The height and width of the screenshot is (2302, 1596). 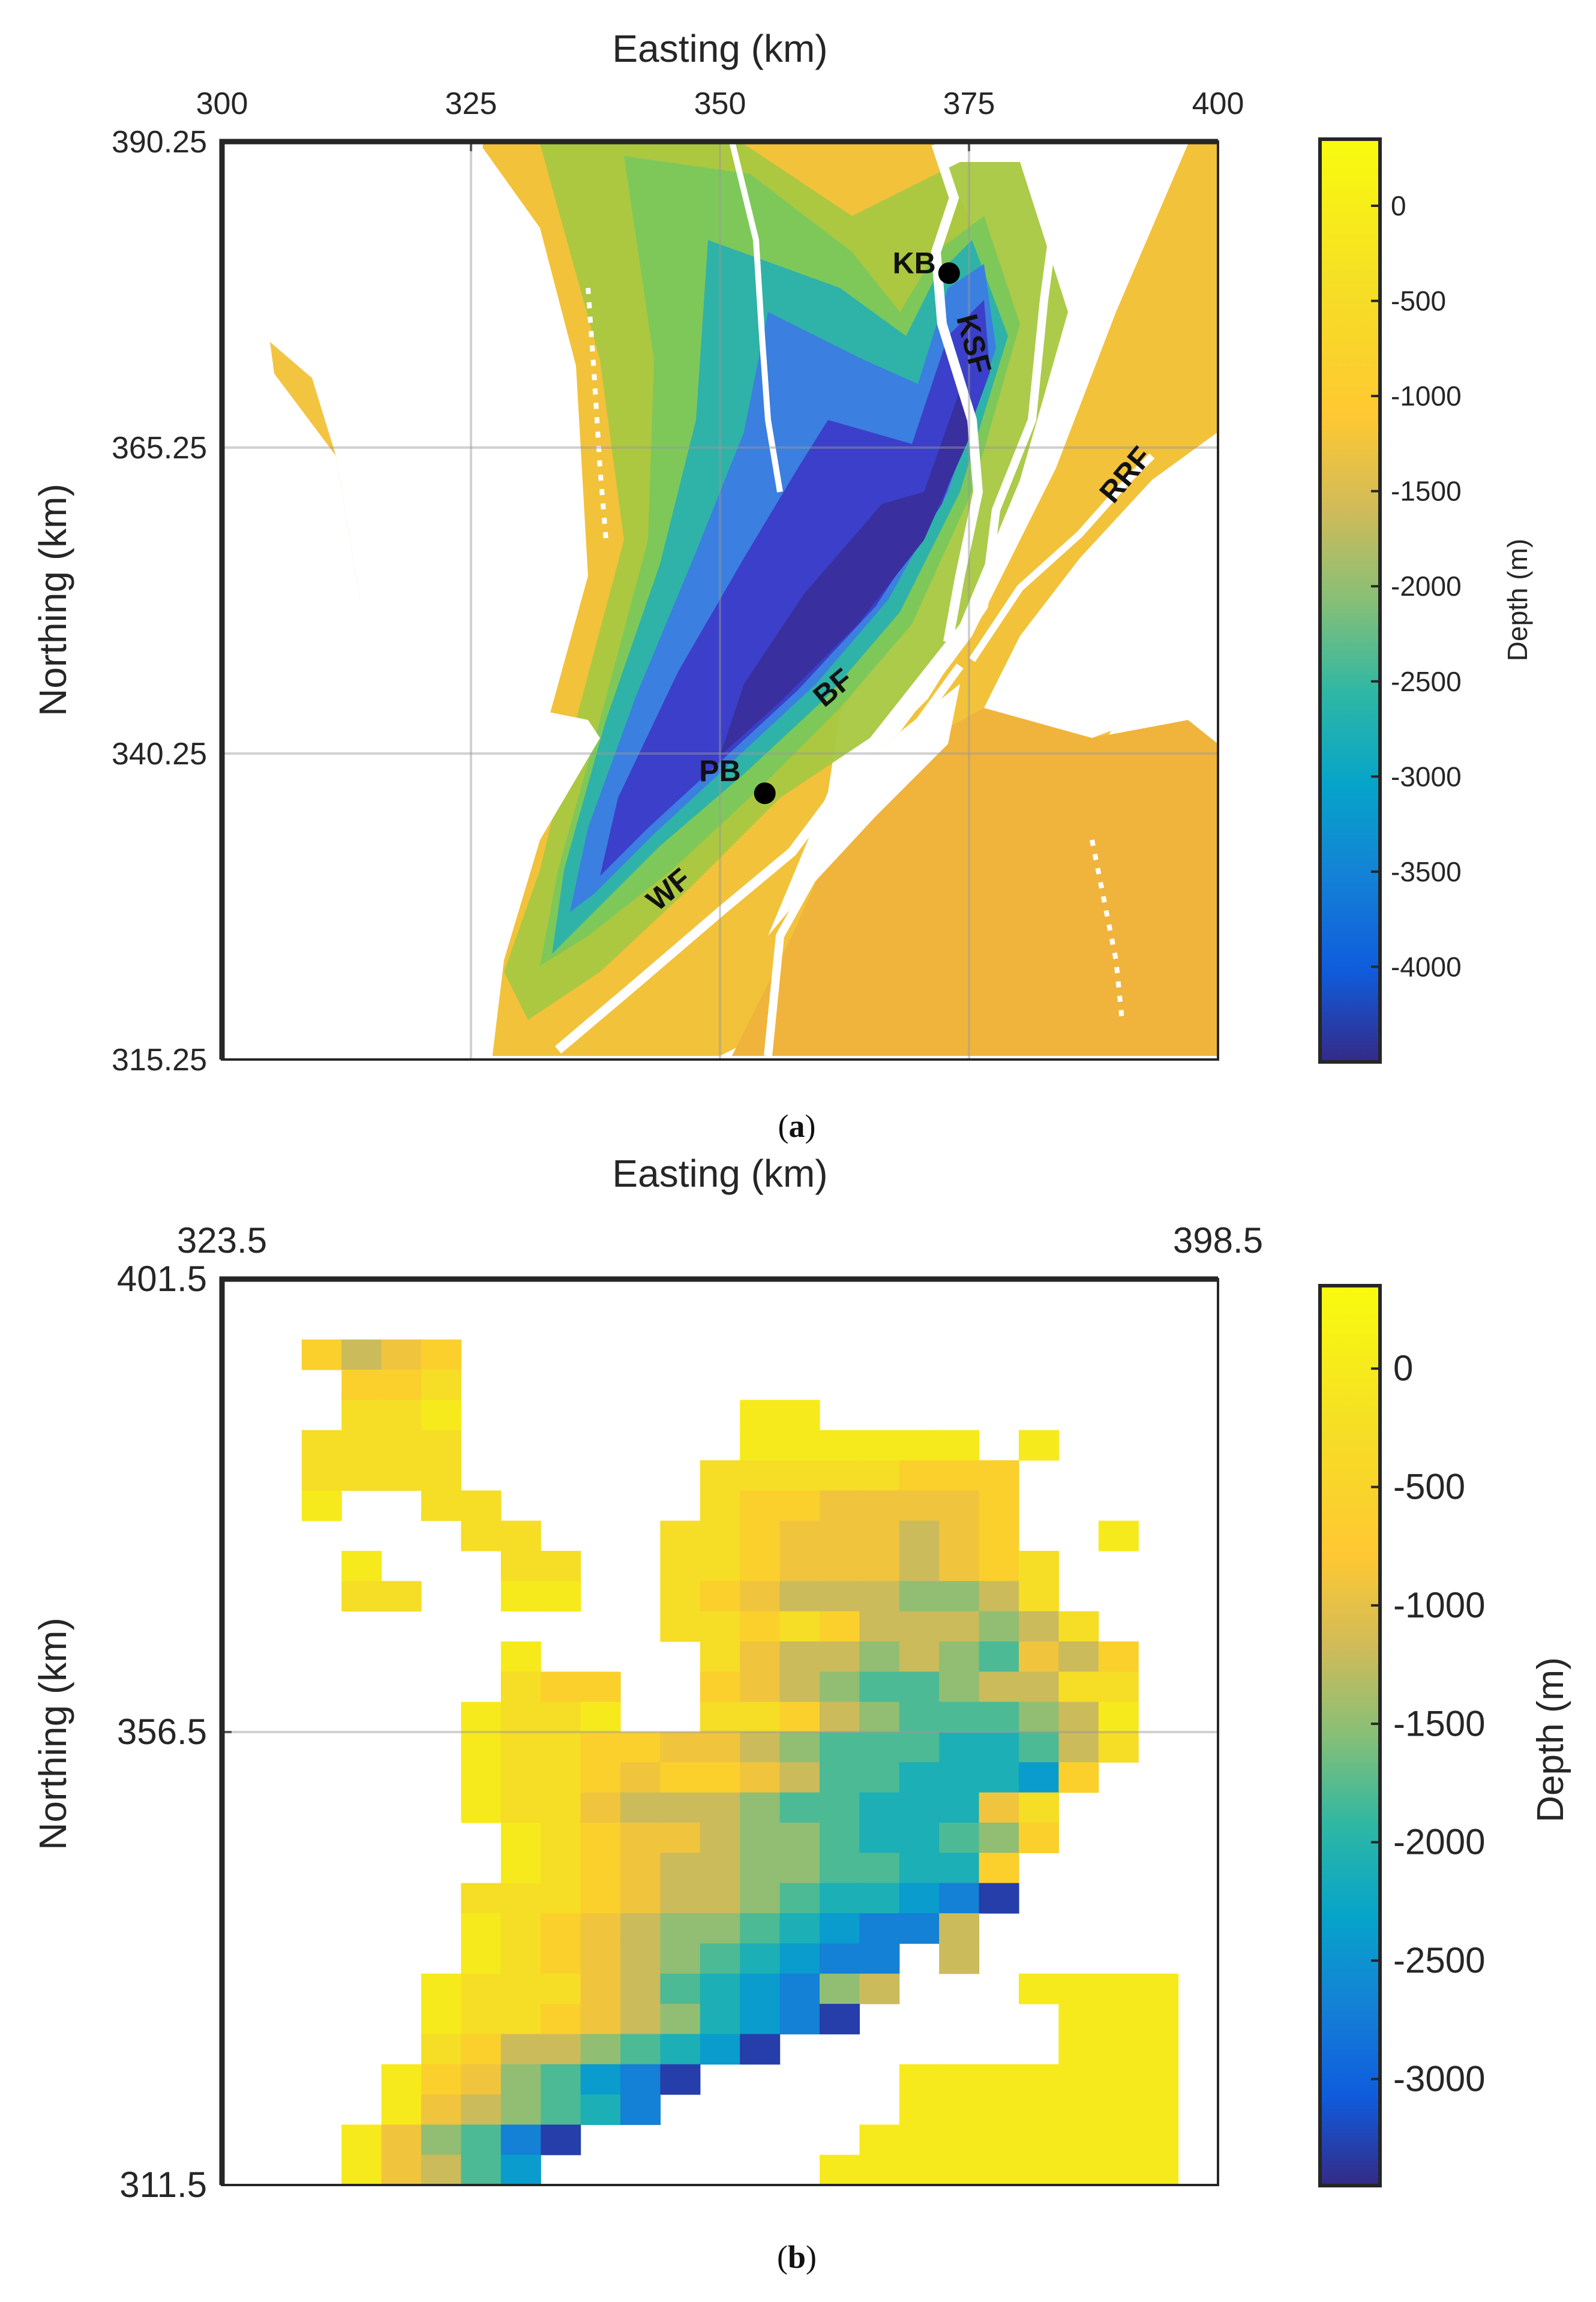 What do you see at coordinates (1416, 586) in the screenshot?
I see `panel-a-colorbar-ticks: 0 -500 -1000 -1500 -2000 -2500 -3000 -3500 -4000` at bounding box center [1416, 586].